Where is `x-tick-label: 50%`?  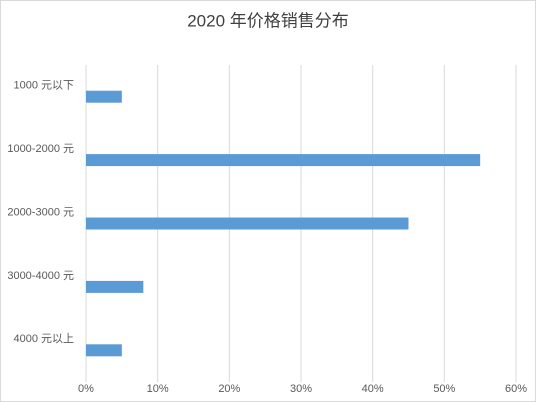 x-tick-label: 50% is located at coordinates (444, 389).